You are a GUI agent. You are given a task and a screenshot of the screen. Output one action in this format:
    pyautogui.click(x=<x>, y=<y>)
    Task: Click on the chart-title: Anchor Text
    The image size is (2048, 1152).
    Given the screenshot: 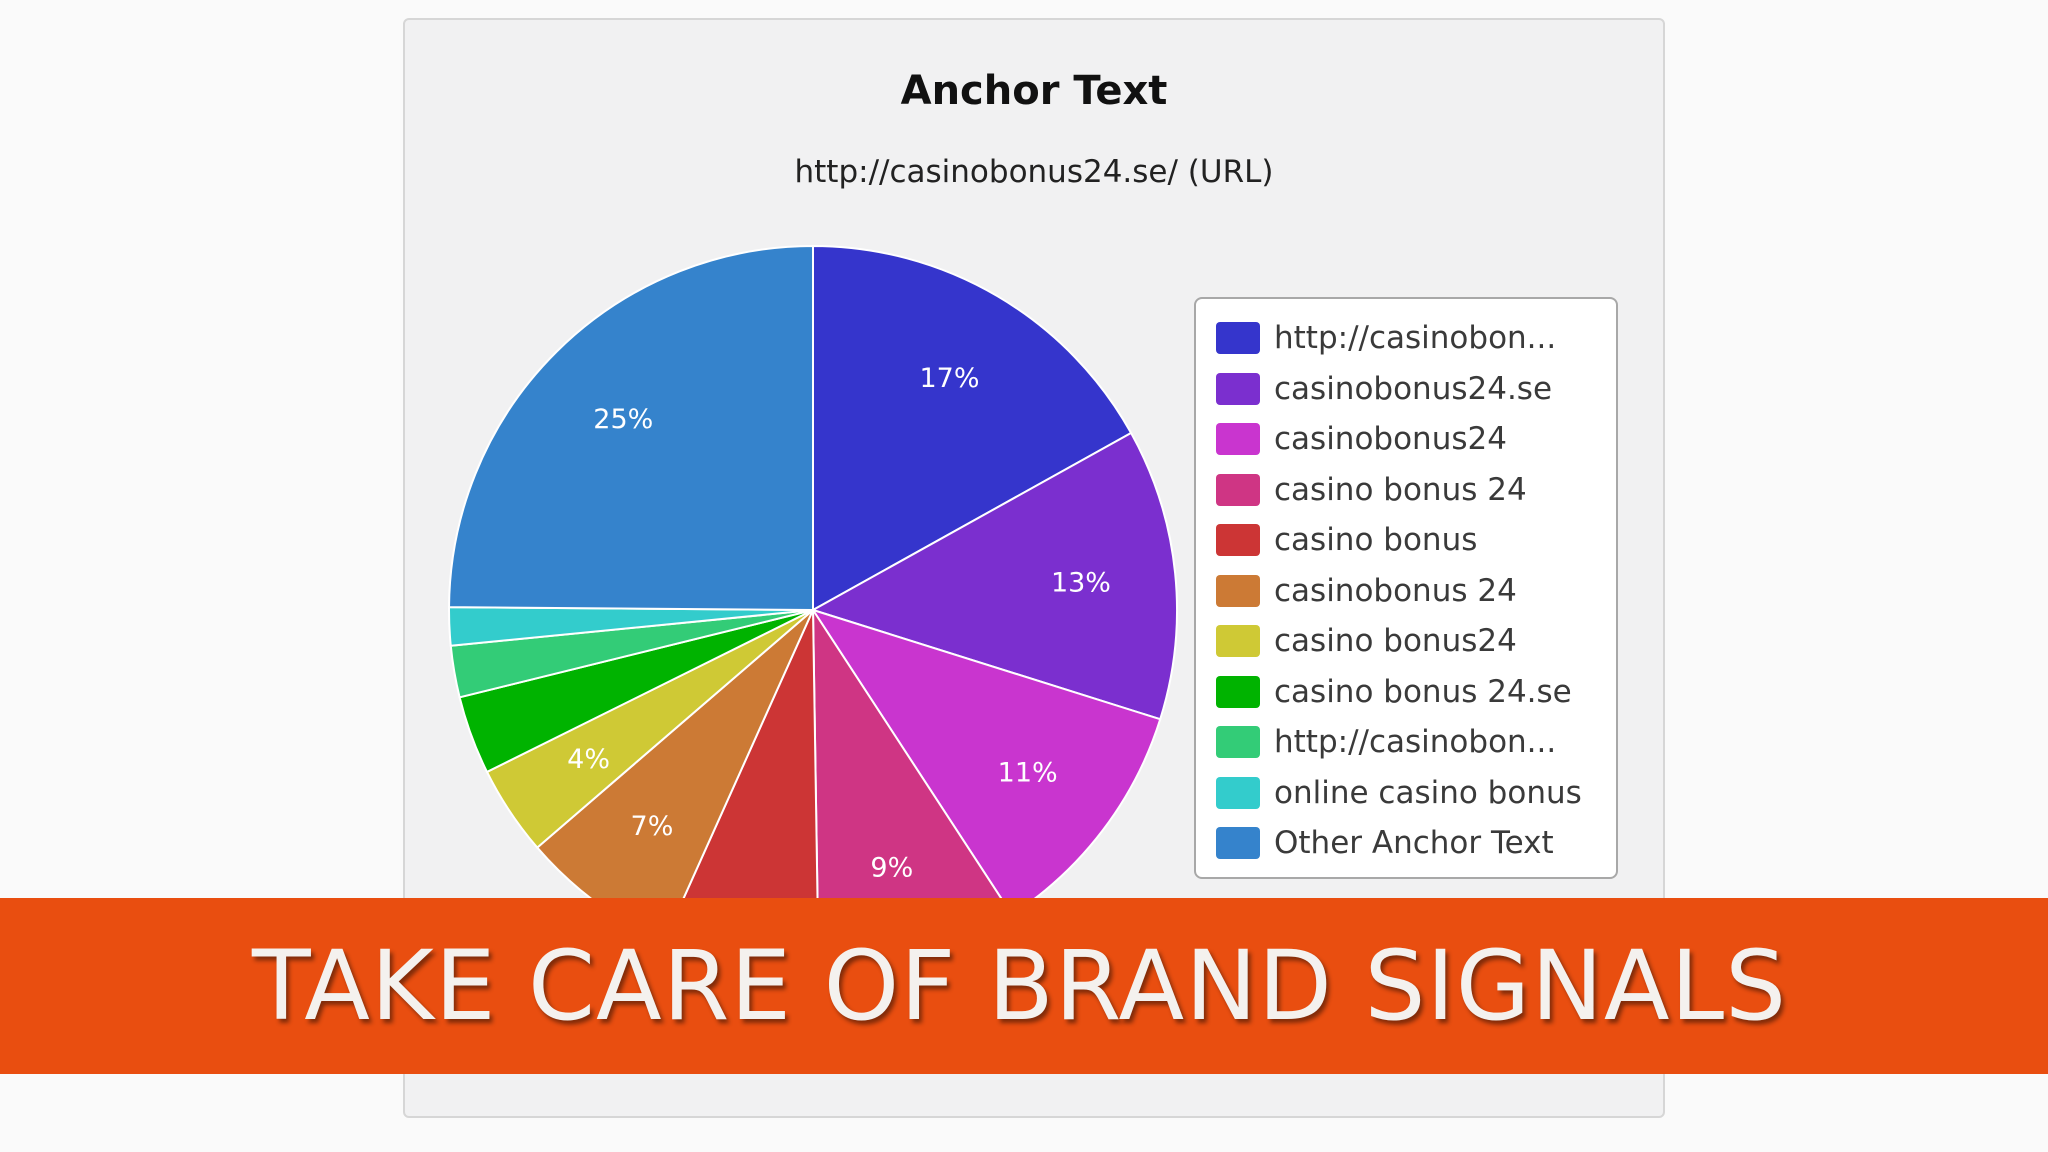 What is the action you would take?
    pyautogui.click(x=1034, y=91)
    